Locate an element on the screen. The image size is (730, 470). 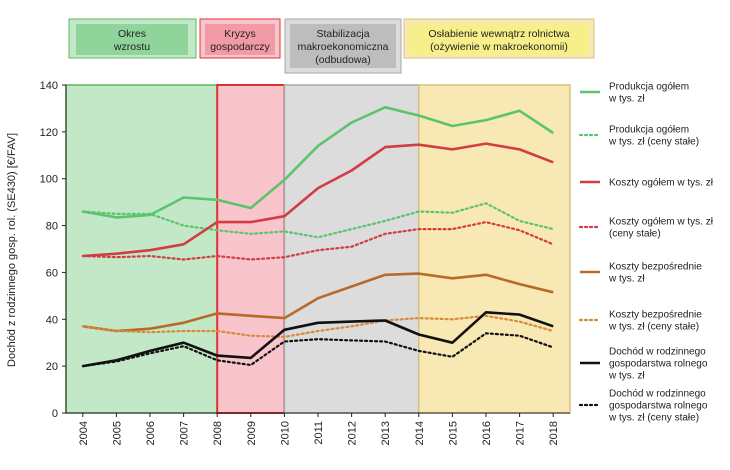
legend-label: (ceny stałe) is located at coordinates (635, 234).